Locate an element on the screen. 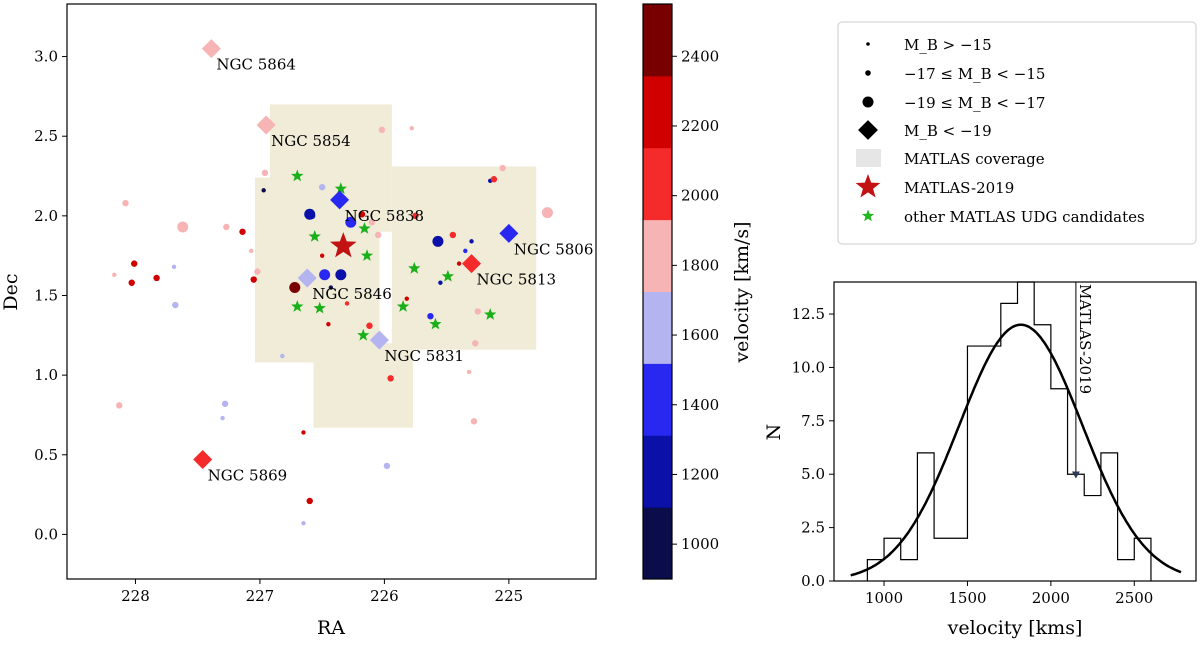  gaussian-fit-curve is located at coordinates (1016, 450).